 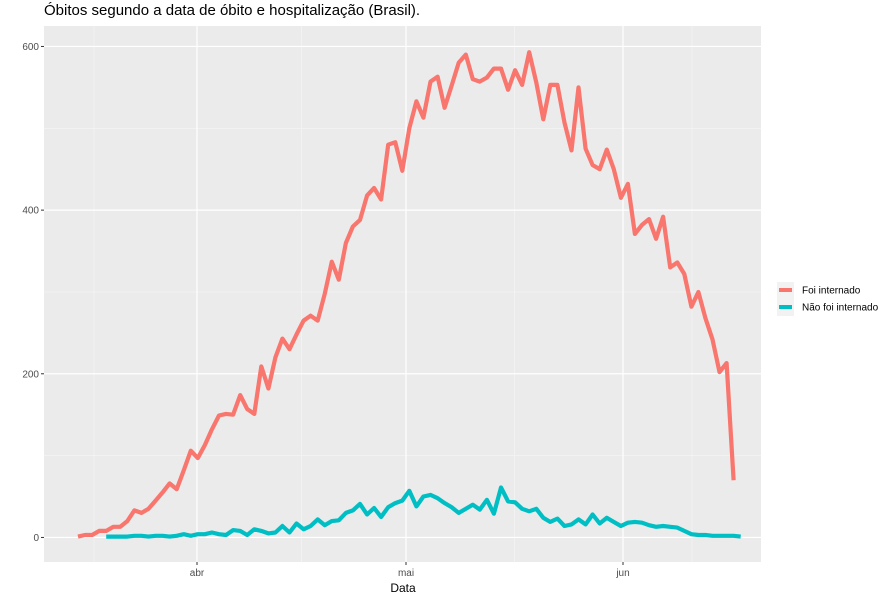 I want to click on y-axis: 0 200 400 600, so click(x=33, y=293).